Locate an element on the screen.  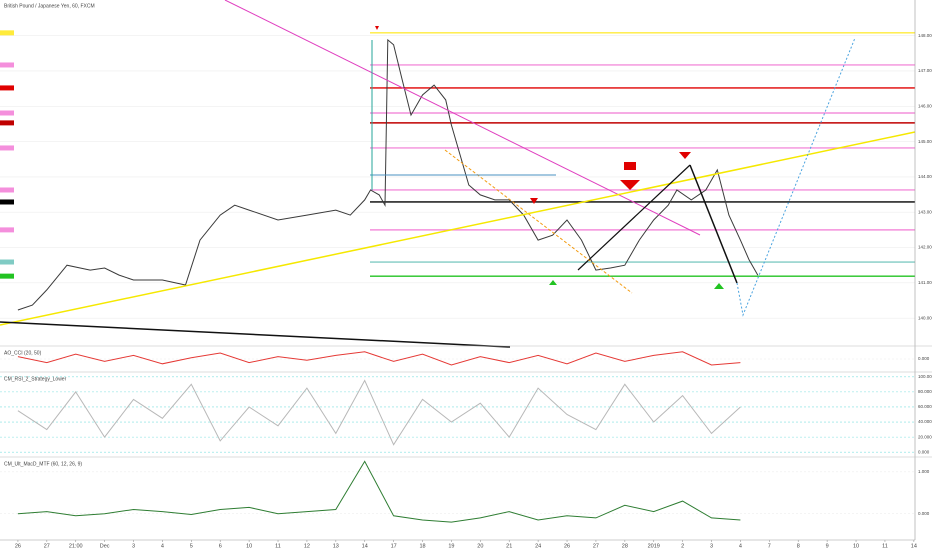
x-tick-label: 17 is located at coordinates (394, 546).